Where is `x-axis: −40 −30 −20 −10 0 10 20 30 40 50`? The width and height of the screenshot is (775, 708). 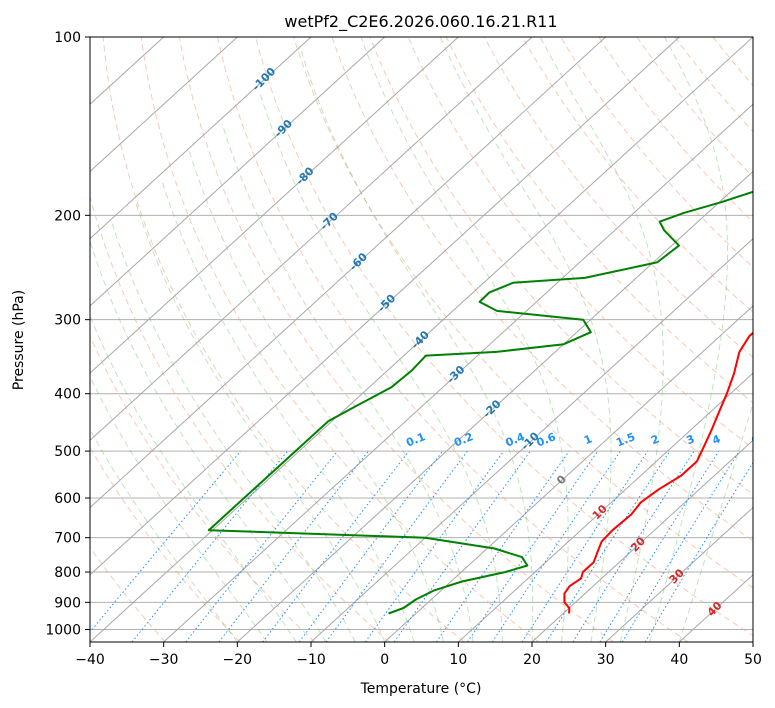
x-axis: −40 −30 −20 −10 0 10 20 30 40 50 is located at coordinates (418, 655).